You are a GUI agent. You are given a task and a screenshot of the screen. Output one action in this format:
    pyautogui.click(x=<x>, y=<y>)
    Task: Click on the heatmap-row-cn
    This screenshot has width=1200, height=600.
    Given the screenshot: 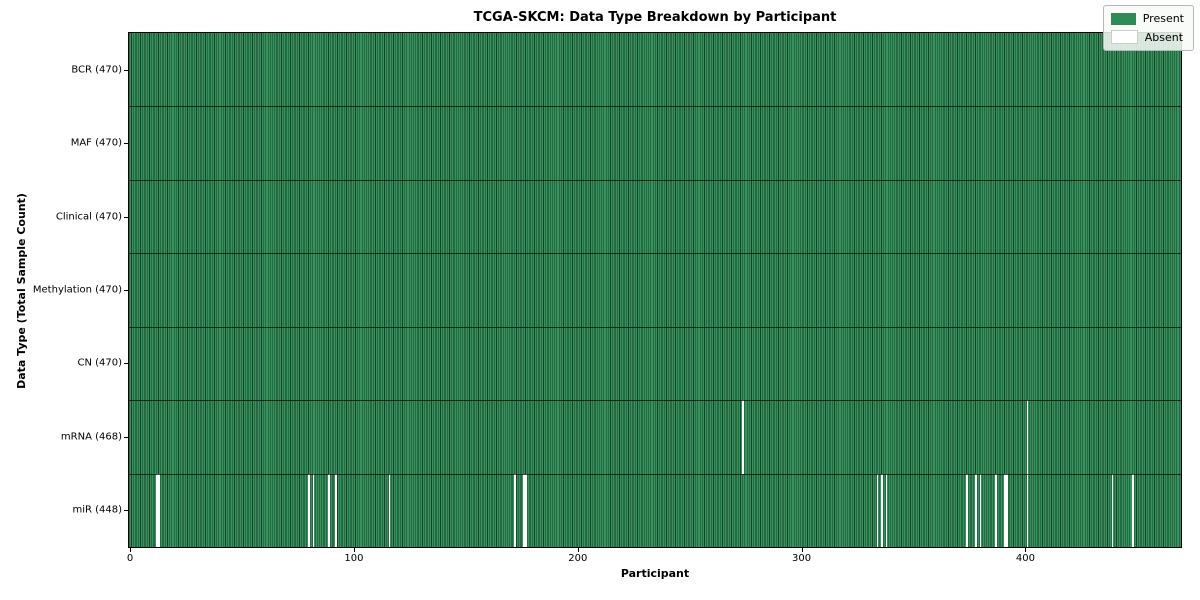 What is the action you would take?
    pyautogui.click(x=655, y=363)
    